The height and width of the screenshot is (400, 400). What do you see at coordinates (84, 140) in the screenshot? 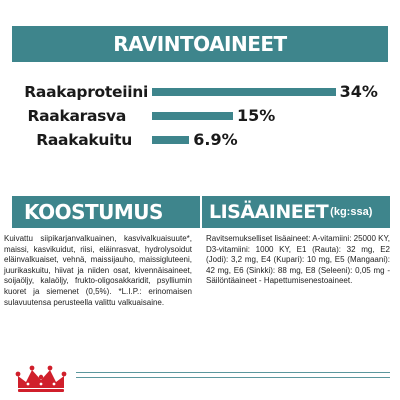
I see `nutrient-label: Raakakuitu` at bounding box center [84, 140].